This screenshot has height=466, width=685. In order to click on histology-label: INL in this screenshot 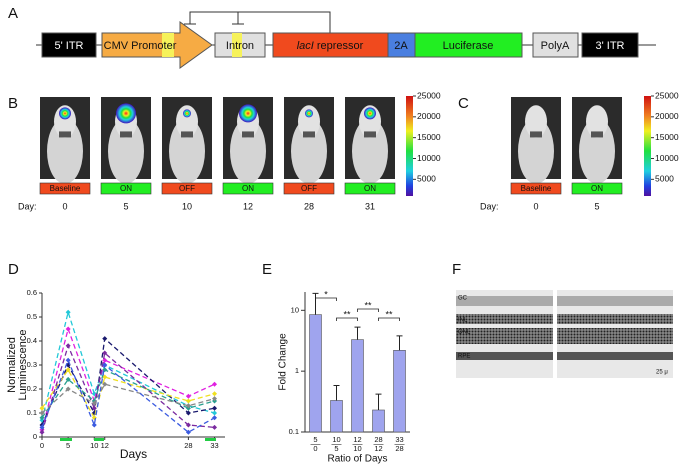, I will do `click(463, 321)`.